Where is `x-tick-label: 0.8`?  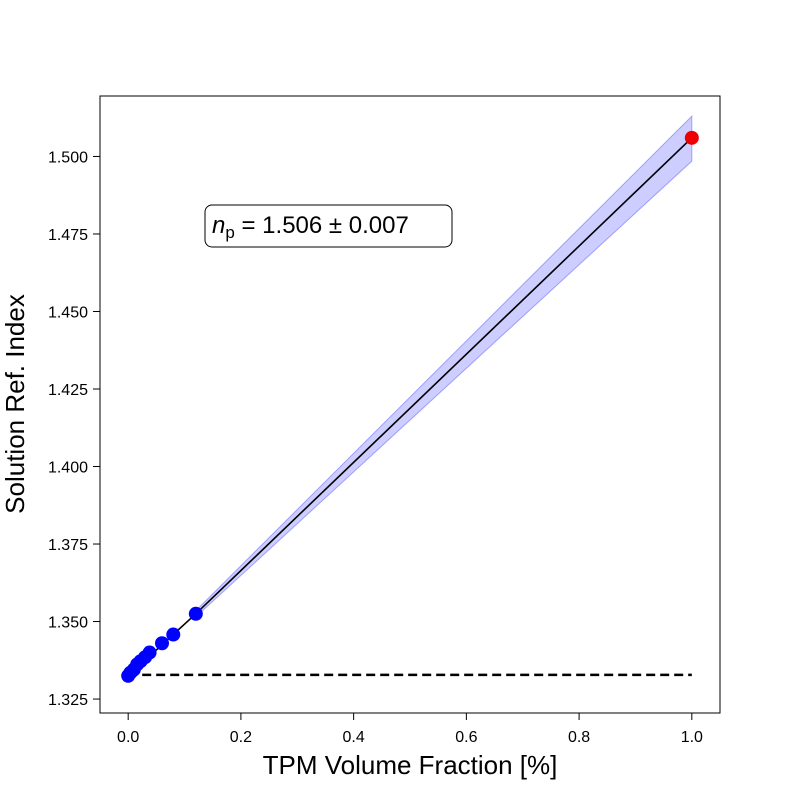
x-tick-label: 0.8 is located at coordinates (579, 737).